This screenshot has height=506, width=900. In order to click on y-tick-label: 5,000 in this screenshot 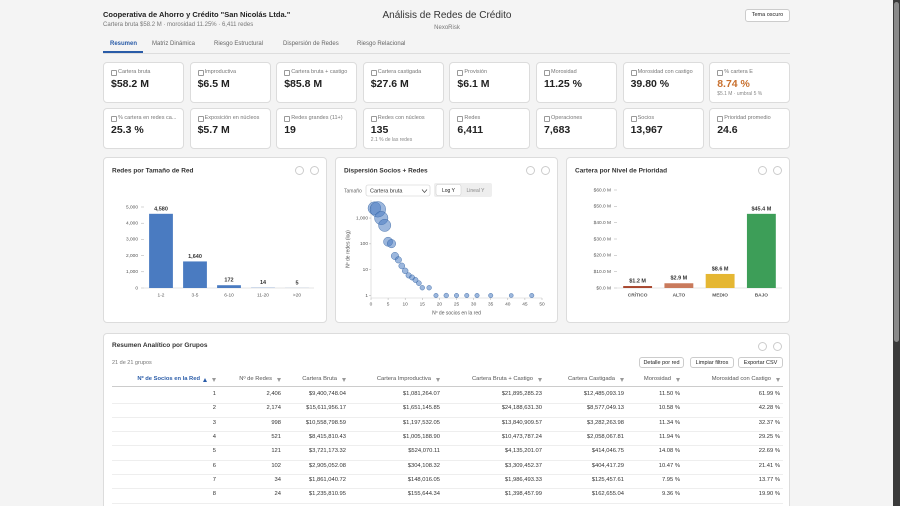, I will do `click(132, 207)`.